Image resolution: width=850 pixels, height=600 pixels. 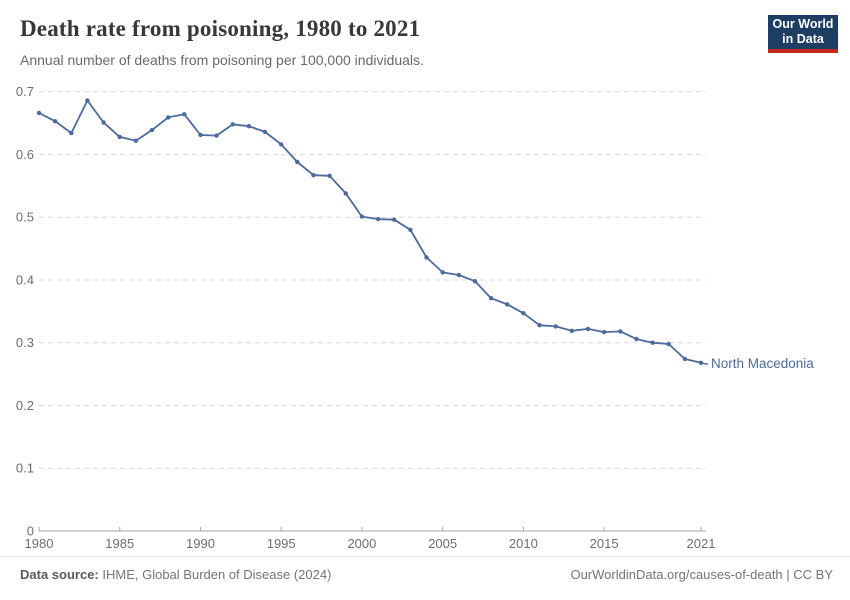 I want to click on y-tick-label: 0.2, so click(x=25, y=405).